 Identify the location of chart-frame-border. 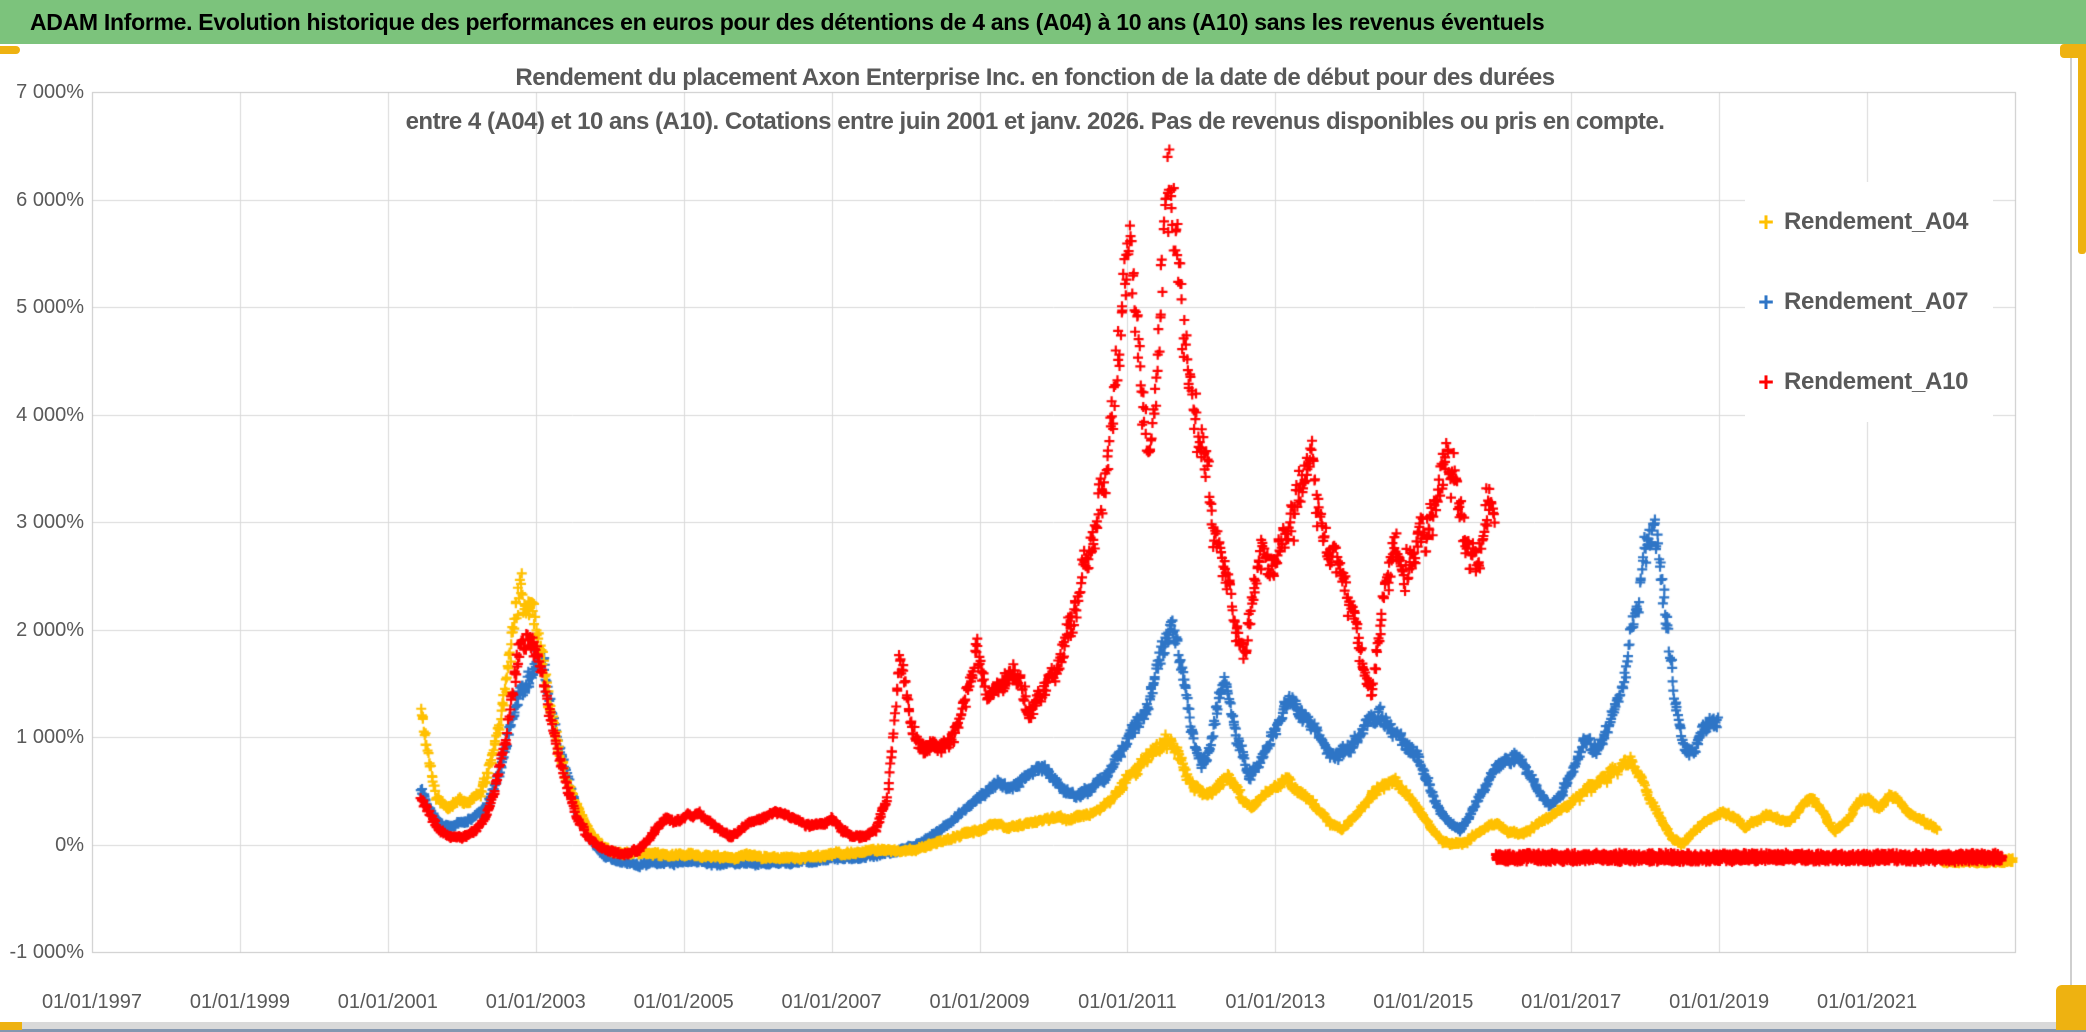
(2071, 539).